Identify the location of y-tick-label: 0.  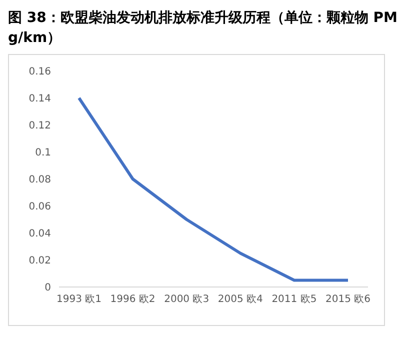
(47, 288).